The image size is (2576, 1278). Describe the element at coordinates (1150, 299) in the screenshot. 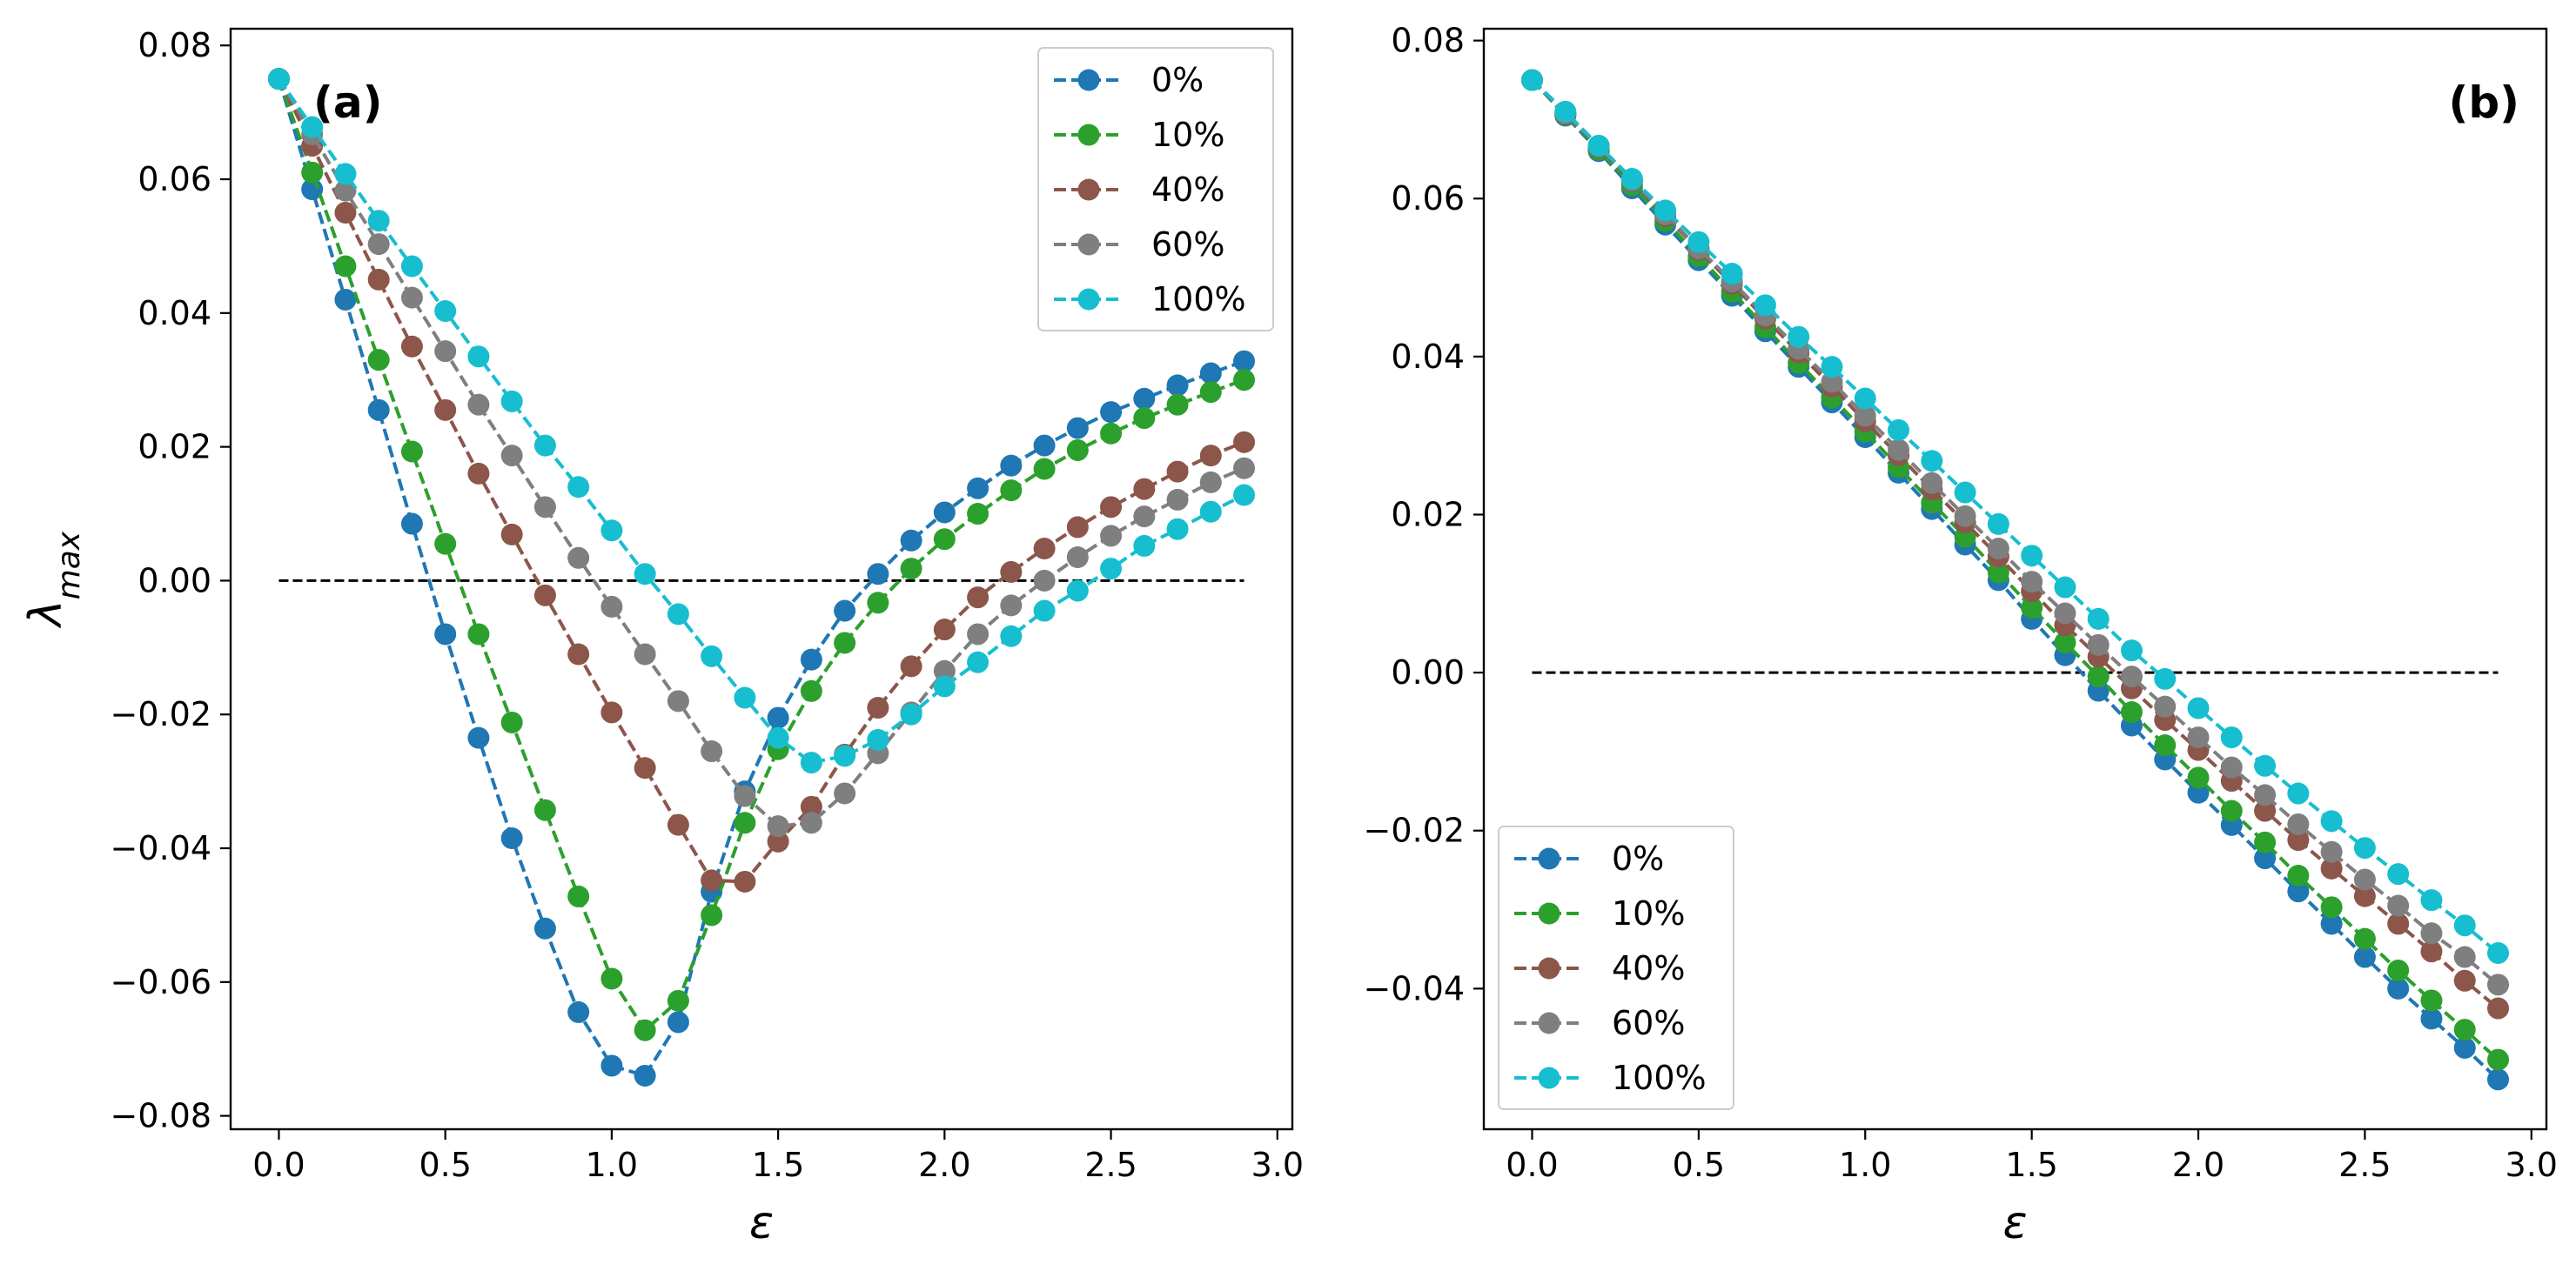

I see `legend-entry: 100%` at that location.